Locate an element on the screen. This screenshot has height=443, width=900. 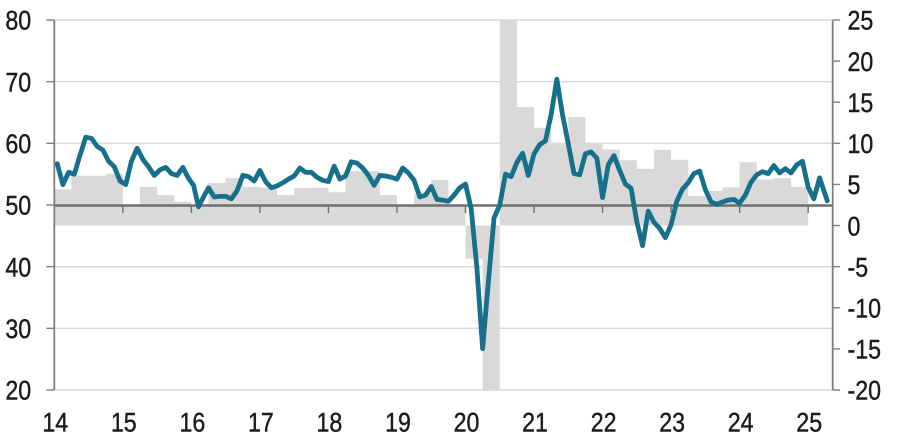
svg-text: 50 is located at coordinates (18, 206).